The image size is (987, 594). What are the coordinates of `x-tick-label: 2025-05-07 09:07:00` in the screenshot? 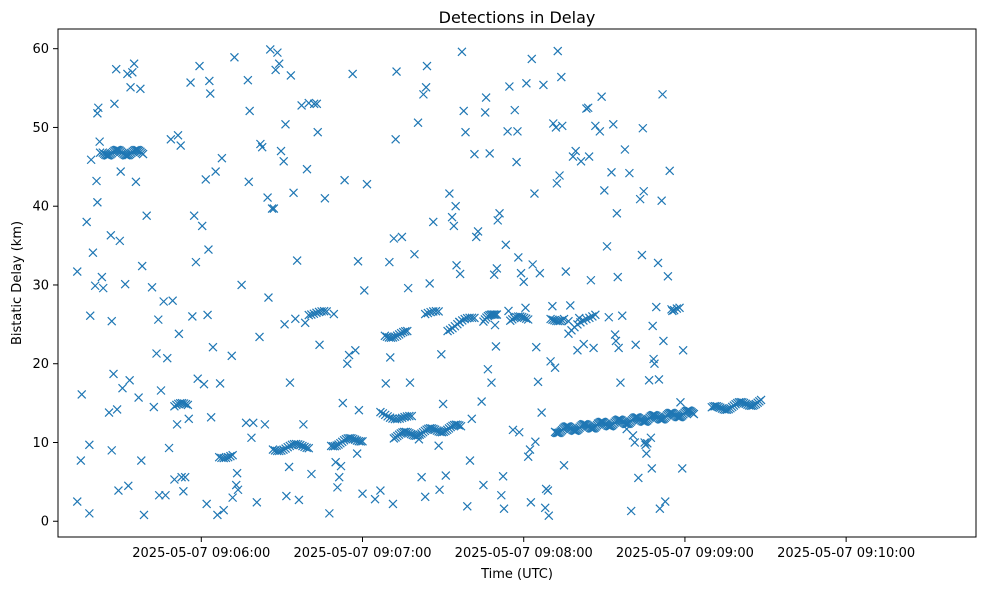 It's located at (362, 553).